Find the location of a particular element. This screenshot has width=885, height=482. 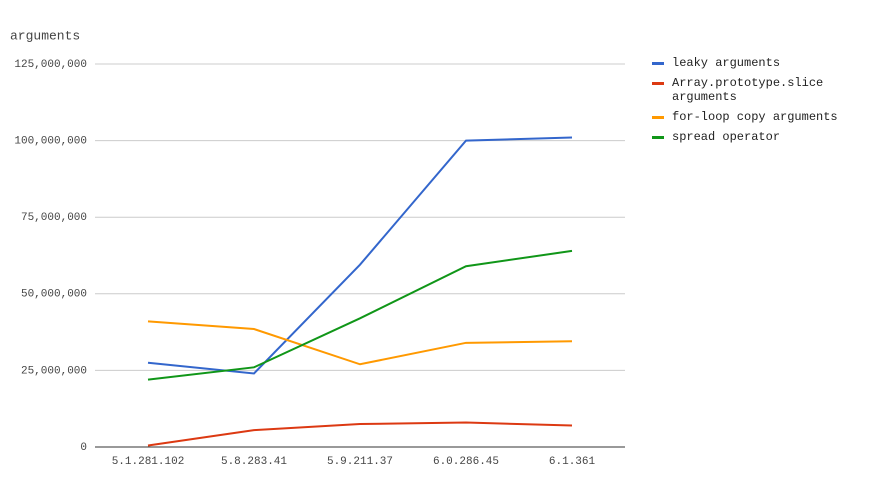

y-tick-label: 100,000,000 is located at coordinates (50, 142).